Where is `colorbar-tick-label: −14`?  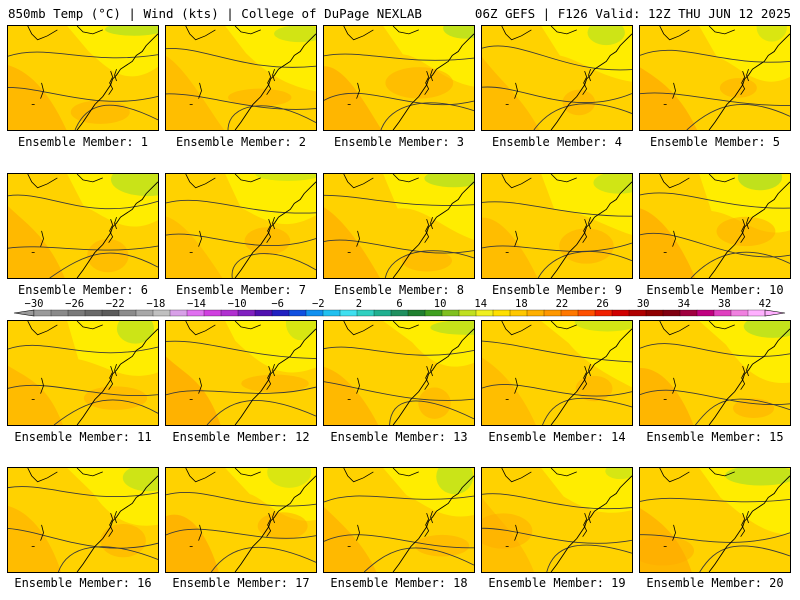 colorbar-tick-label: −14 is located at coordinates (196, 304).